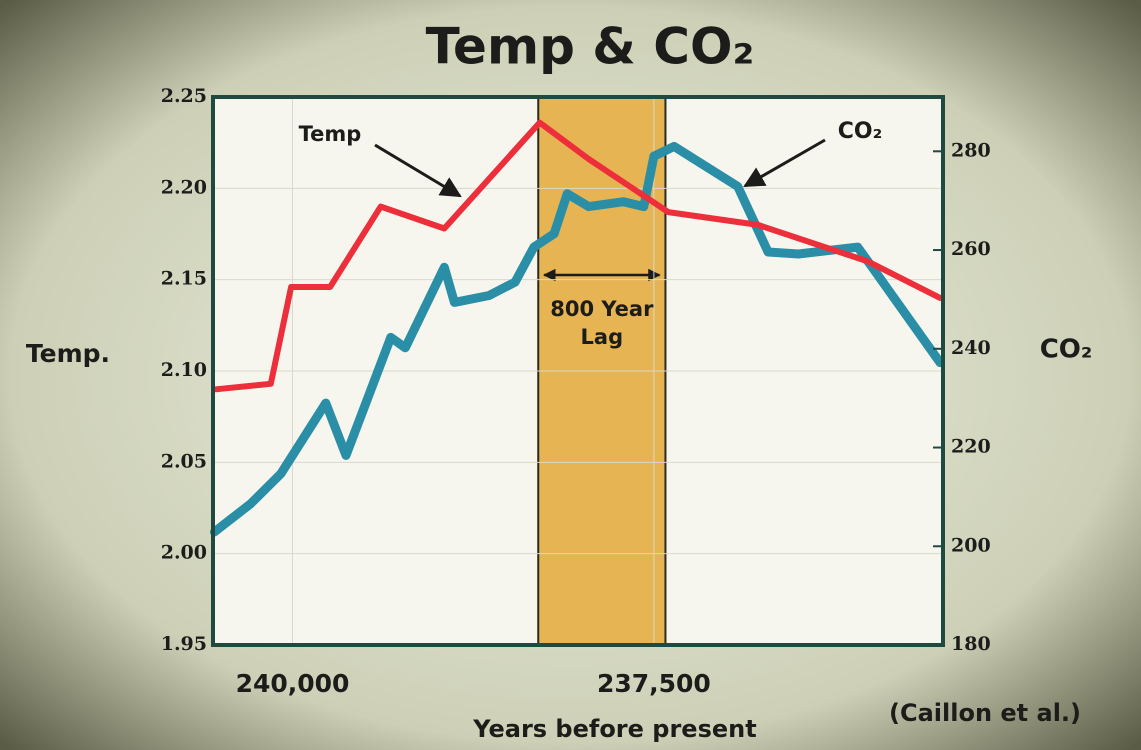 The width and height of the screenshot is (1141, 750). I want to click on y-tick-label: 2.00, so click(184, 553).